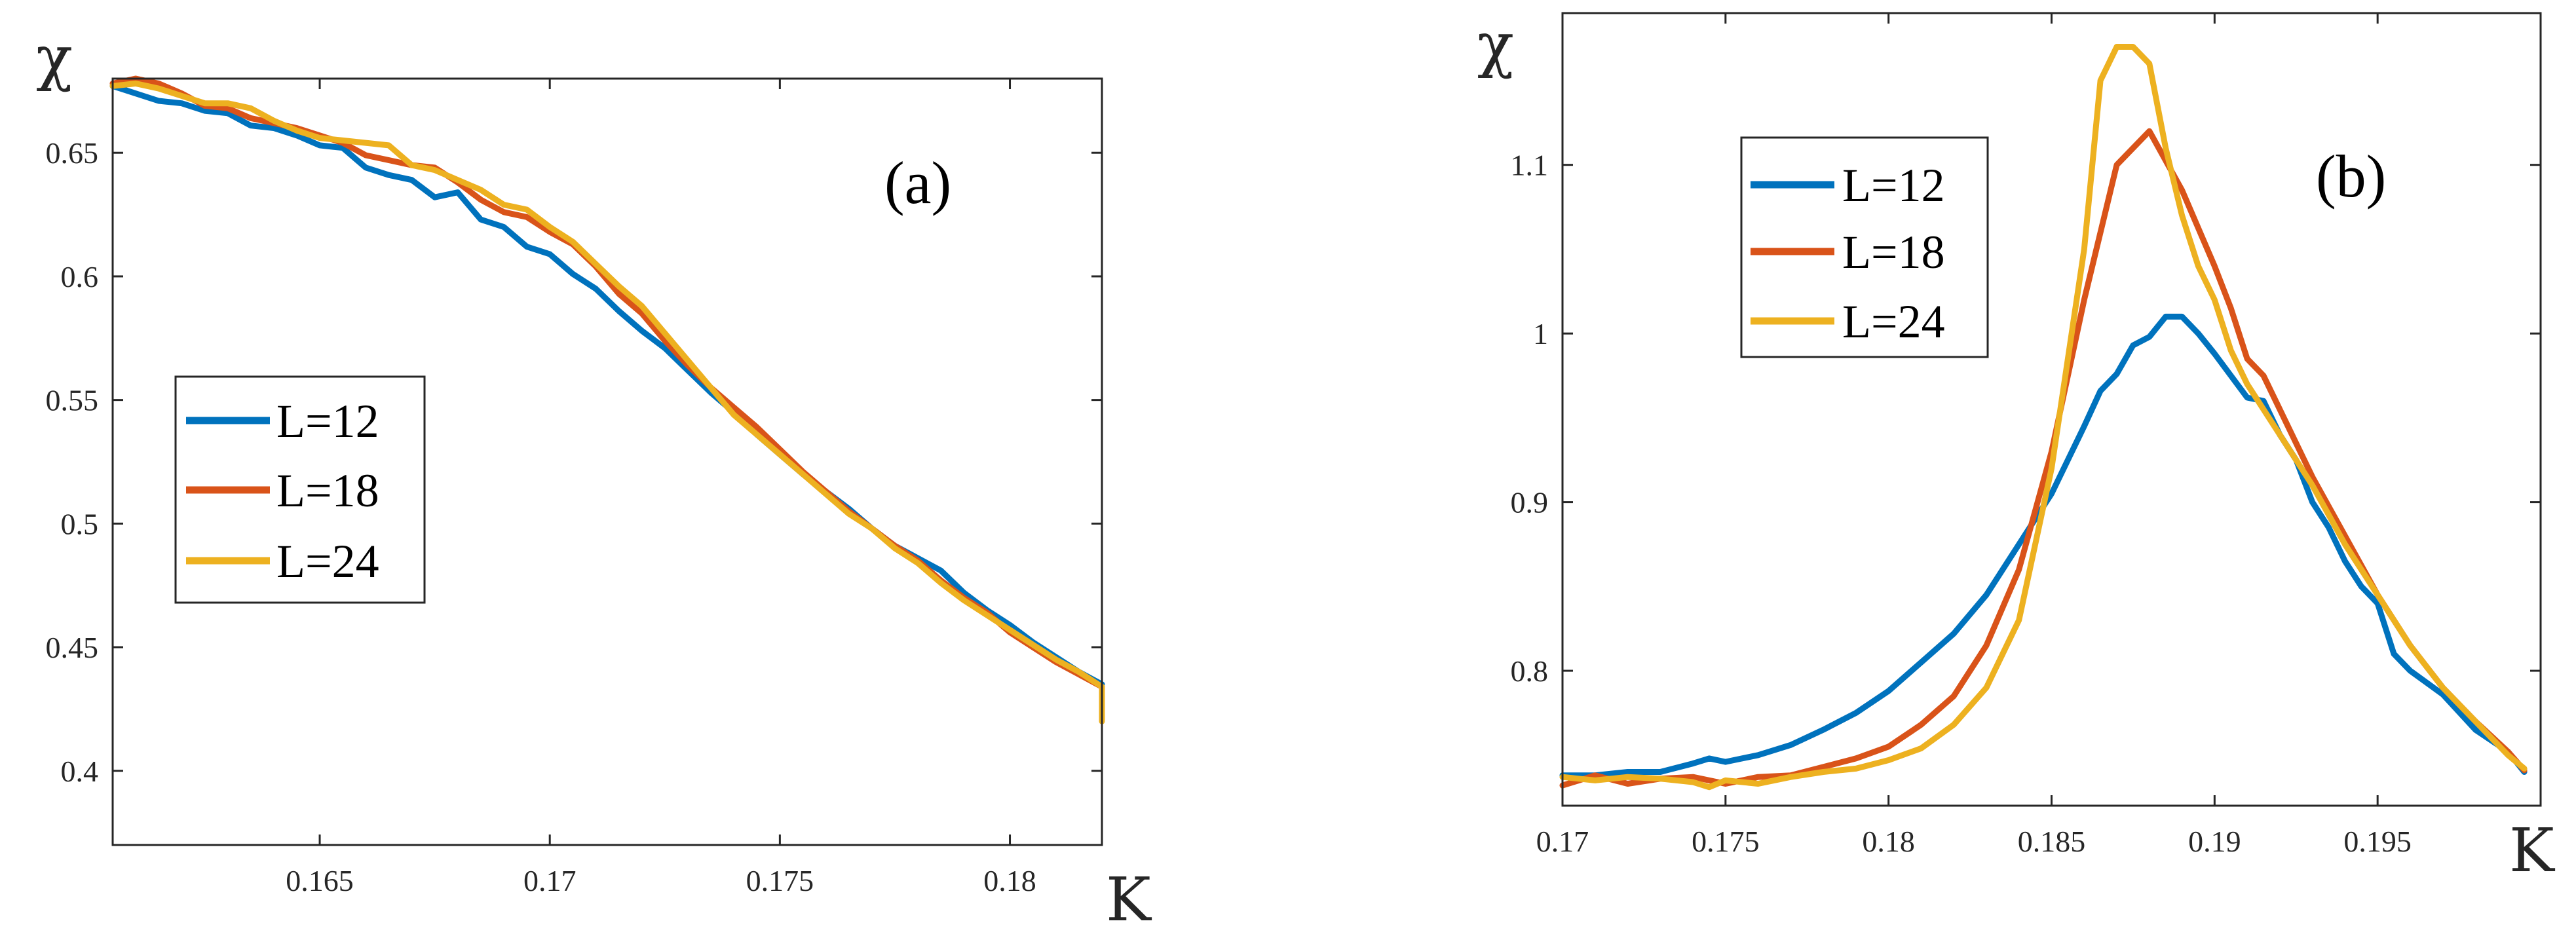 The height and width of the screenshot is (938, 2576). Describe the element at coordinates (550, 881) in the screenshot. I see `panel-a-x-tick-label: 0.17` at that location.